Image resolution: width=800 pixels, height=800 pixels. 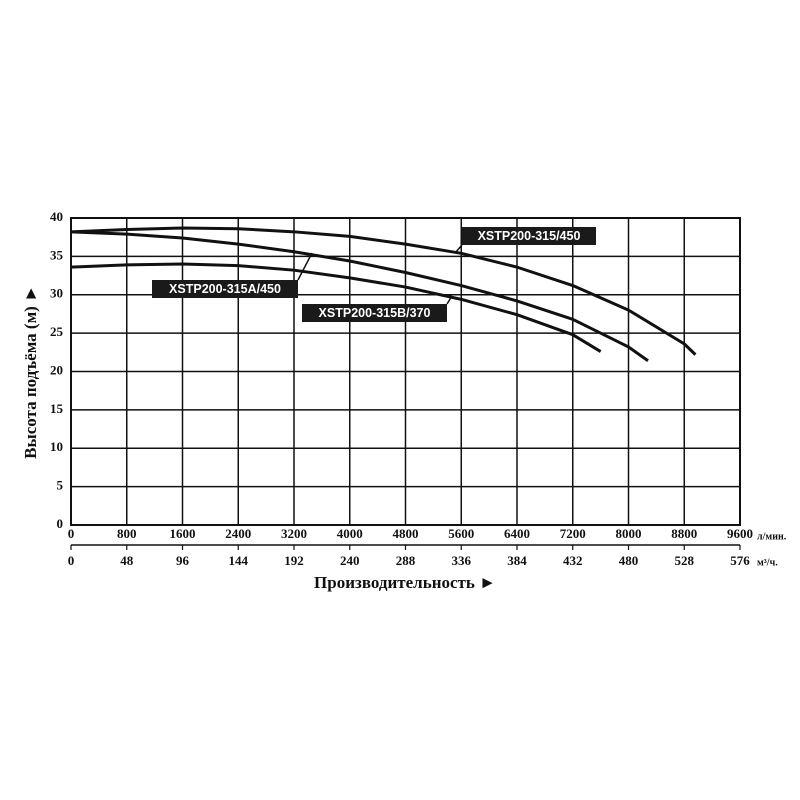 What do you see at coordinates (517, 533) in the screenshot?
I see `x-tick-label: 6400` at bounding box center [517, 533].